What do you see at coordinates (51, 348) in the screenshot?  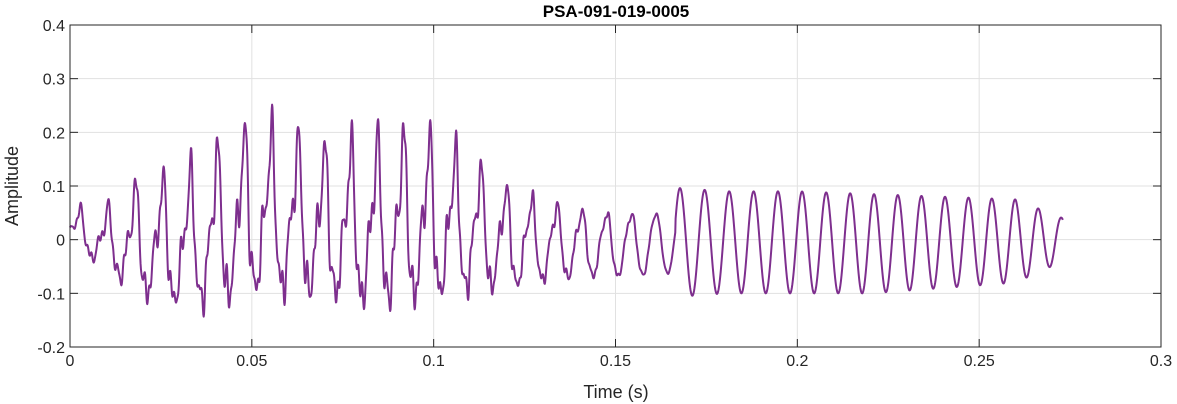 I see `y-tick-label: -0.2` at bounding box center [51, 348].